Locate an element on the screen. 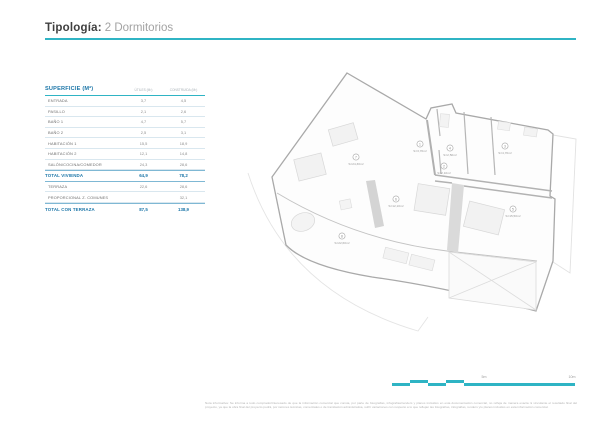  table-row: TERRAZA 22,6 28,6 is located at coordinates (125, 187).